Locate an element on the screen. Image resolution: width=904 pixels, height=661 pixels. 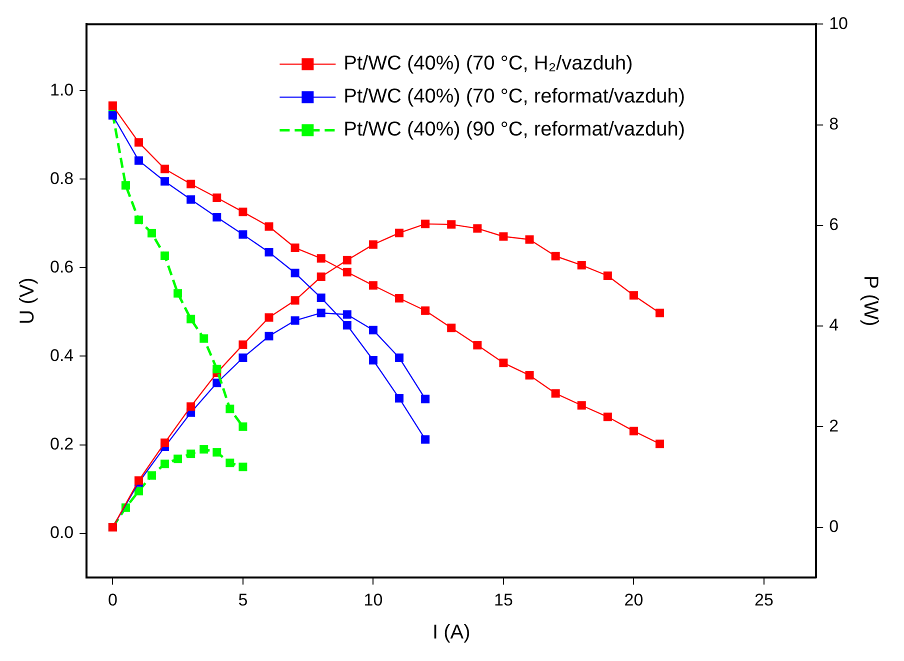
x-axis-title: I (A) is located at coordinates (451, 633).